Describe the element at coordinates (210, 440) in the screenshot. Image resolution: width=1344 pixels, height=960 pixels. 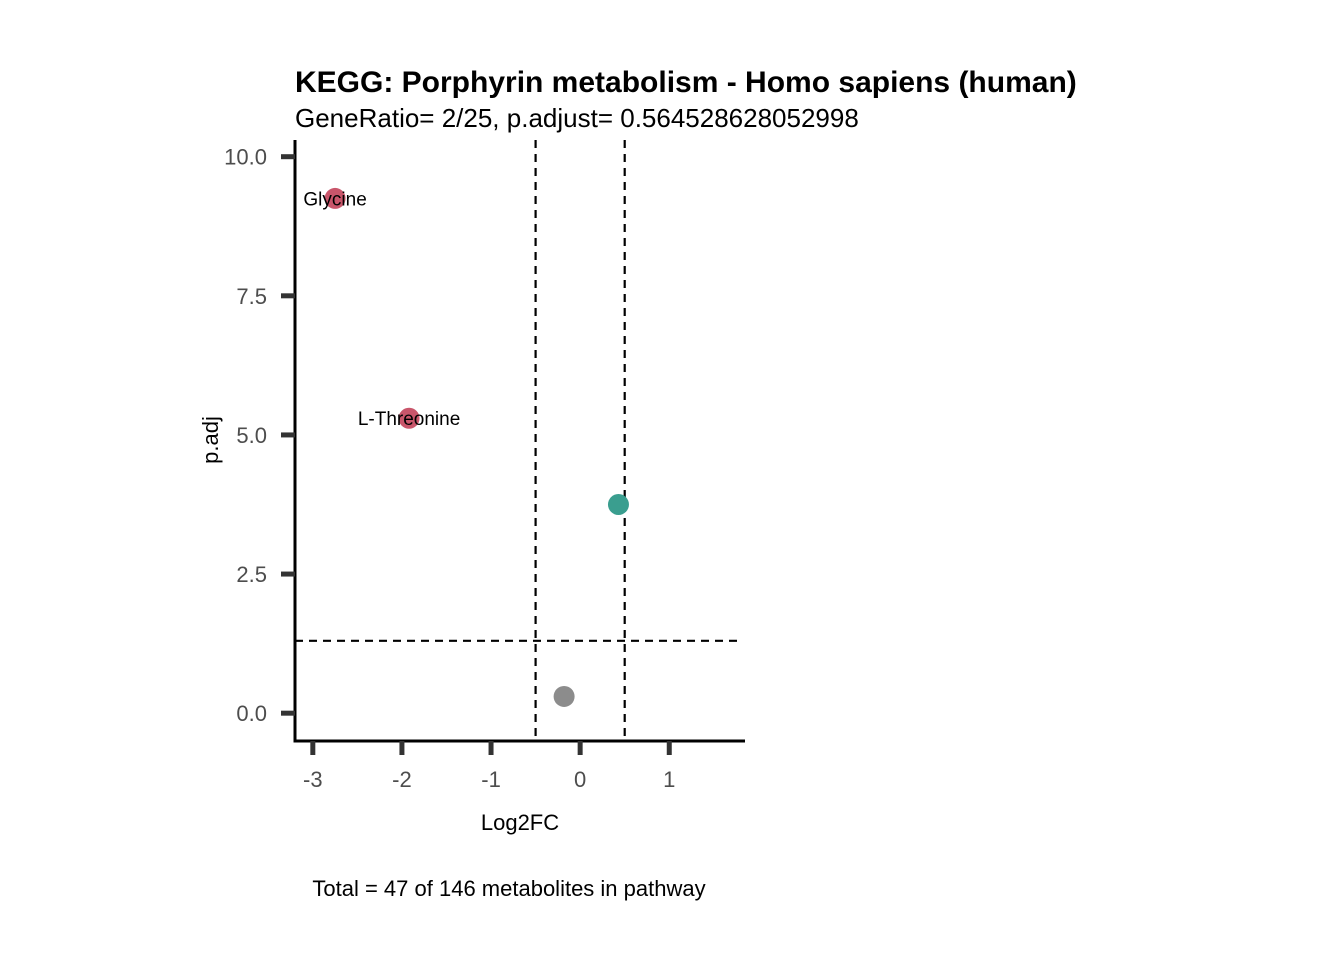
I see `y-axis-title: p.adj` at that location.